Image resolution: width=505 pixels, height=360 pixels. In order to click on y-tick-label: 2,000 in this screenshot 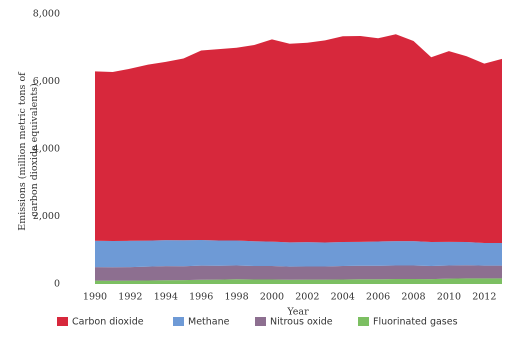, I will do `click(46, 216)`.